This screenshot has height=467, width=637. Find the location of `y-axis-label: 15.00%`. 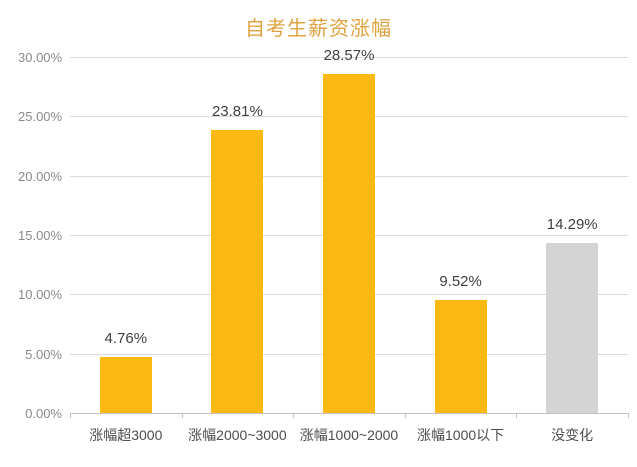

y-axis-label: 15.00% is located at coordinates (40, 235).